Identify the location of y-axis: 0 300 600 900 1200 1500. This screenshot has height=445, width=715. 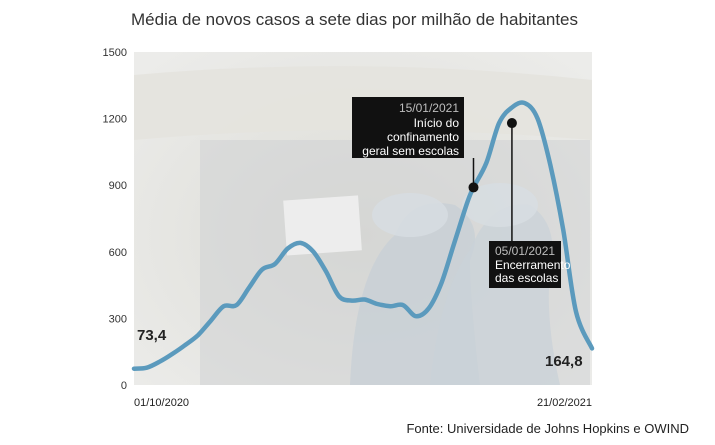
(115, 219).